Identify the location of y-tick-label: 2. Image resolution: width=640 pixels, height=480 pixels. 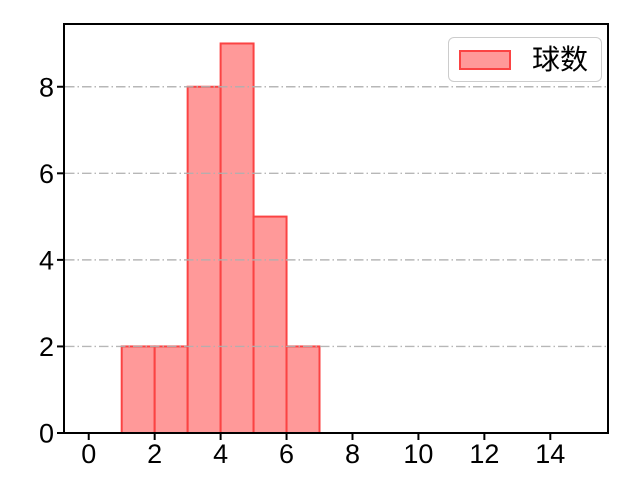
(46, 347).